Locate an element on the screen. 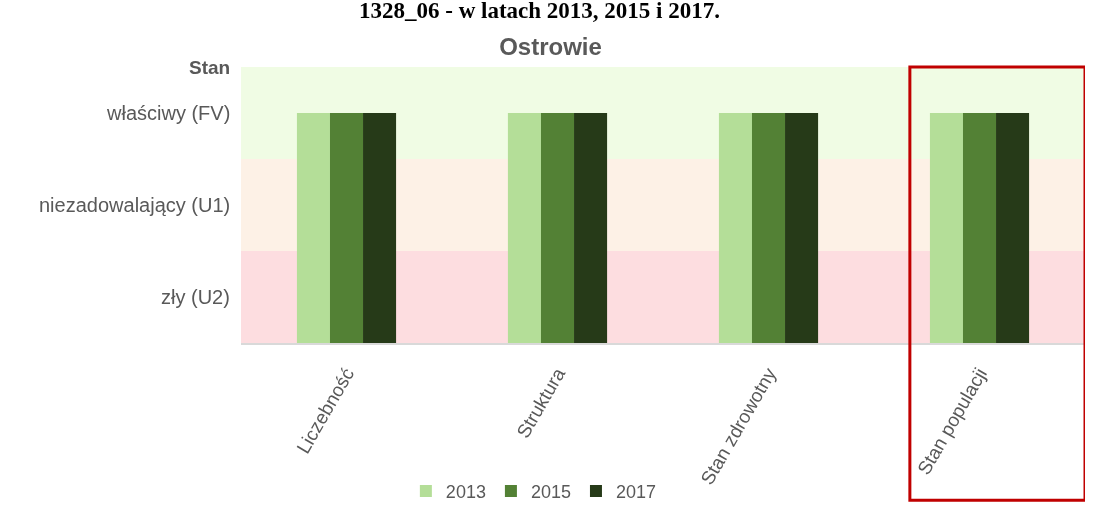 This screenshot has width=1101, height=521. y-axis-title: Stan is located at coordinates (210, 67).